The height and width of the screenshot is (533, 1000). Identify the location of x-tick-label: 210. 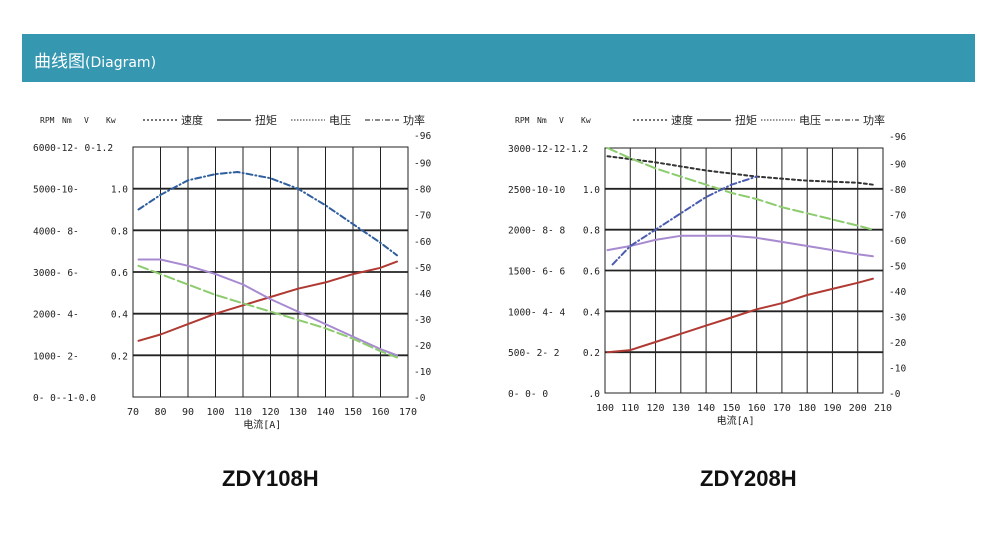
(883, 408).